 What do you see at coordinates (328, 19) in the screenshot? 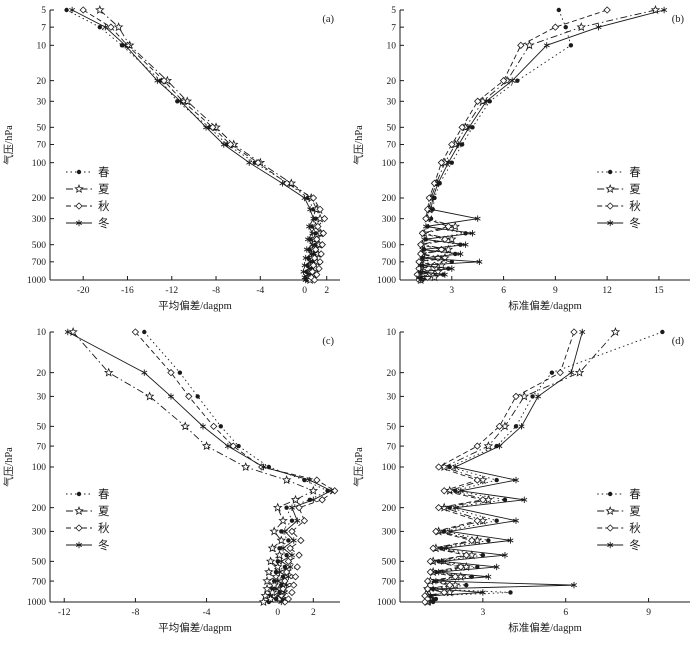
I see `panel-letter-a: (a)` at bounding box center [328, 19].